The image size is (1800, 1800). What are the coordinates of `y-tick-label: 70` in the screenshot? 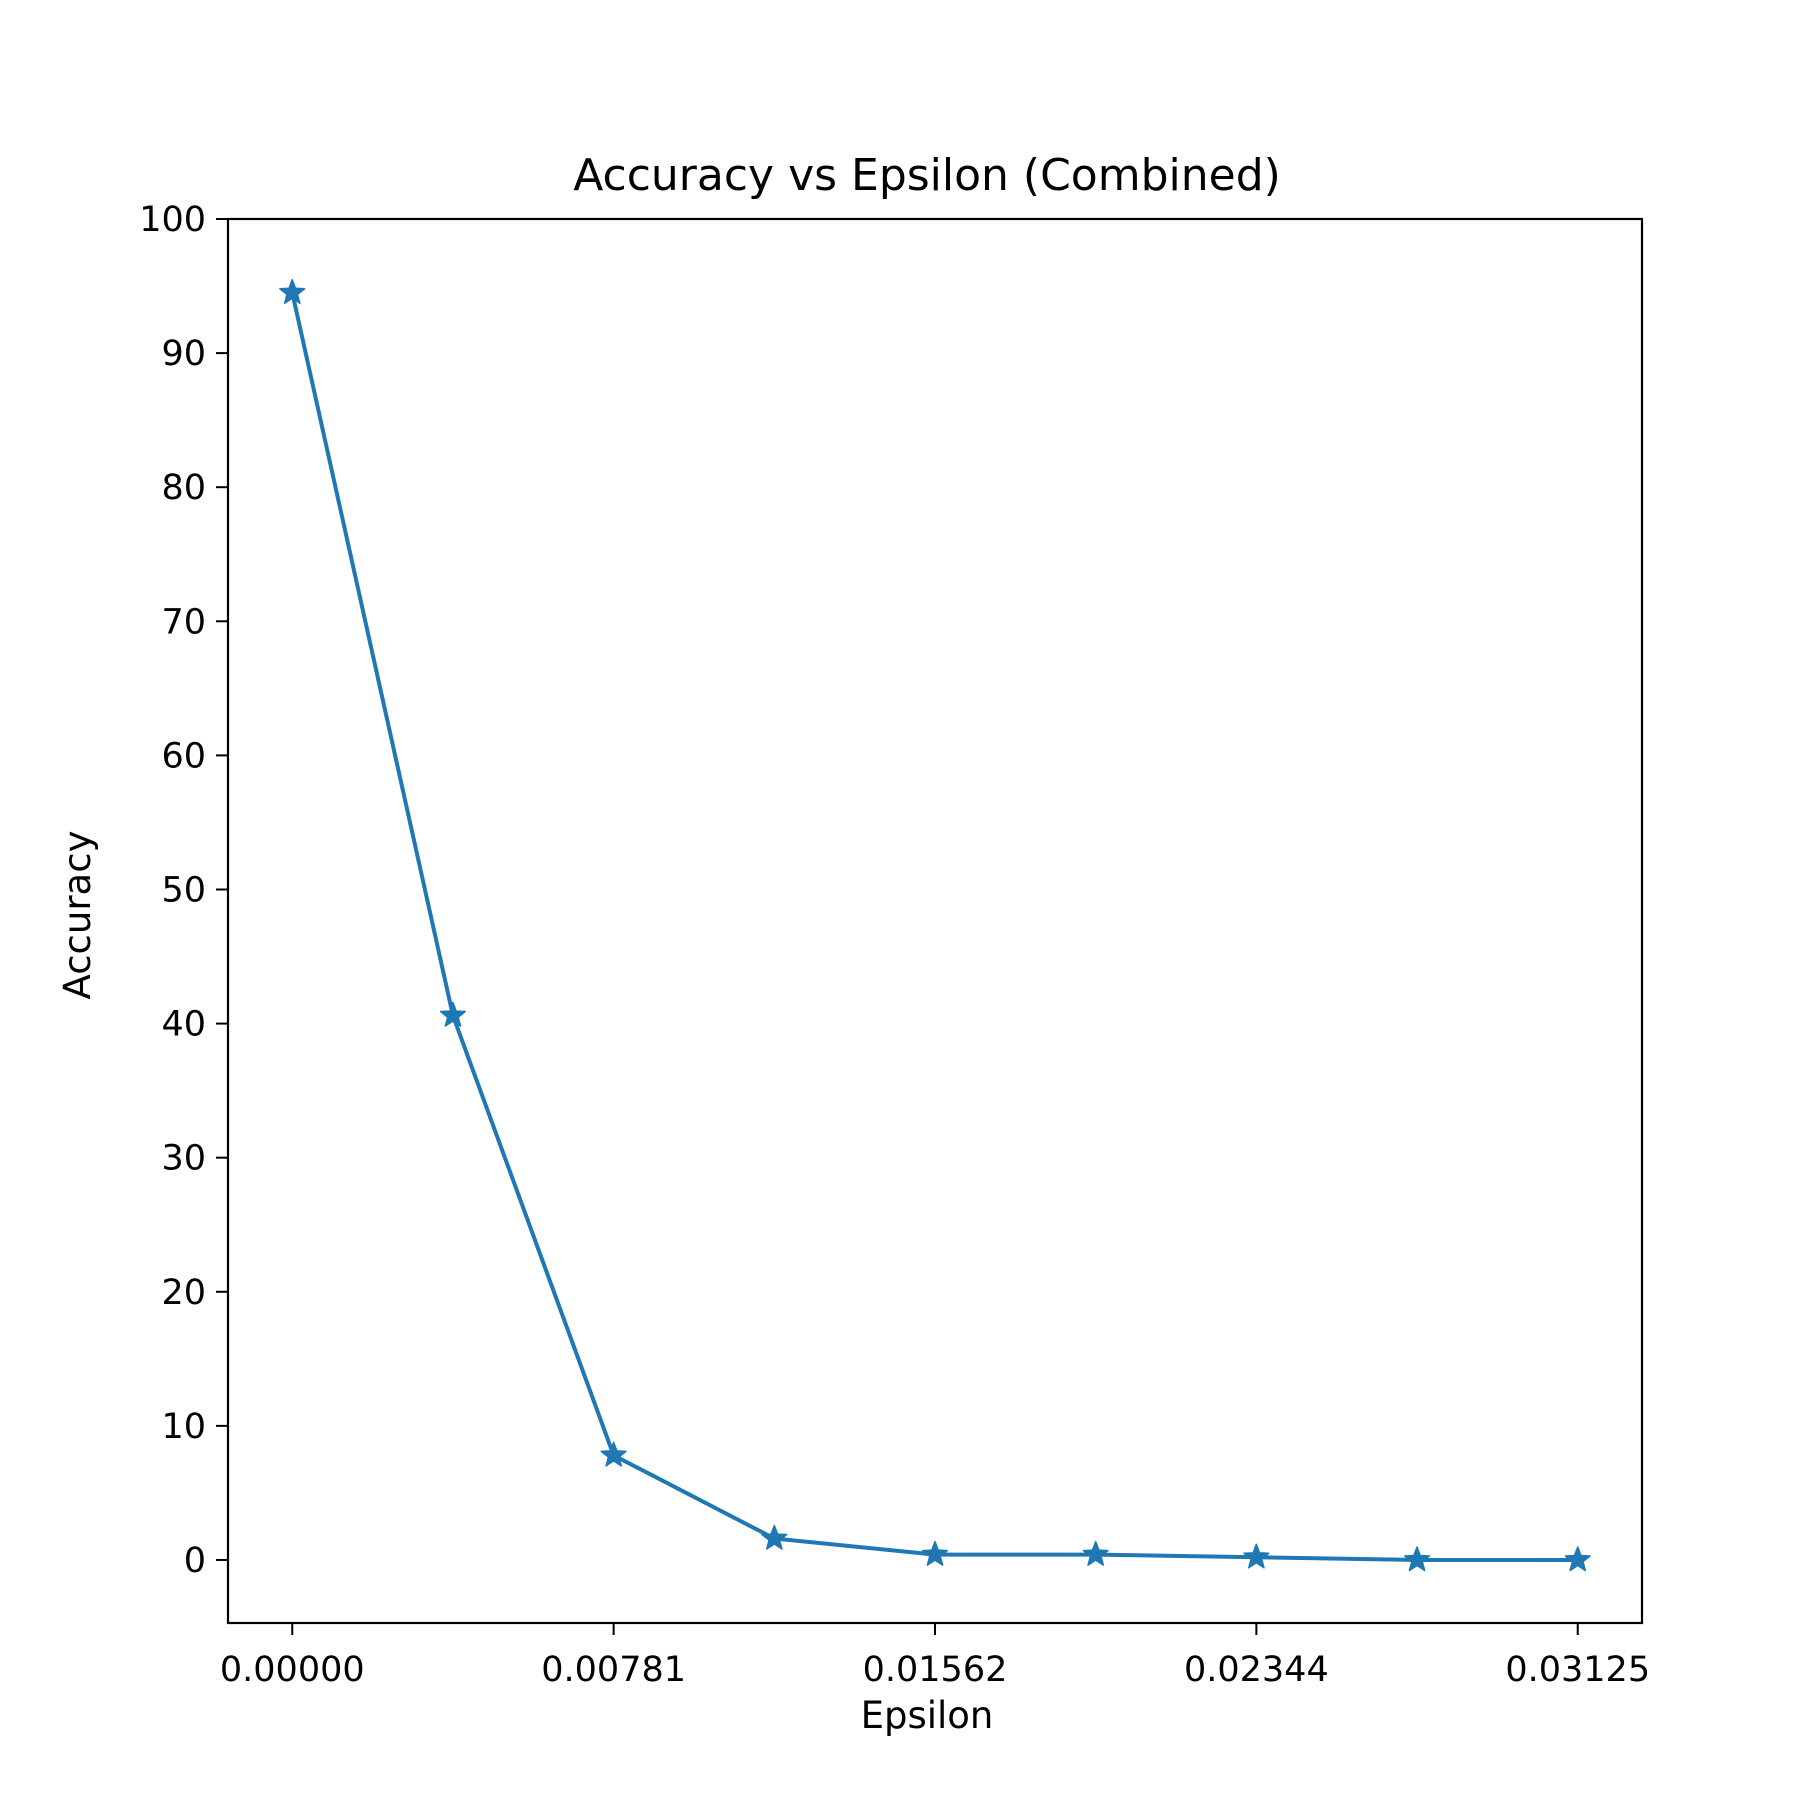 It's located at (183, 622).